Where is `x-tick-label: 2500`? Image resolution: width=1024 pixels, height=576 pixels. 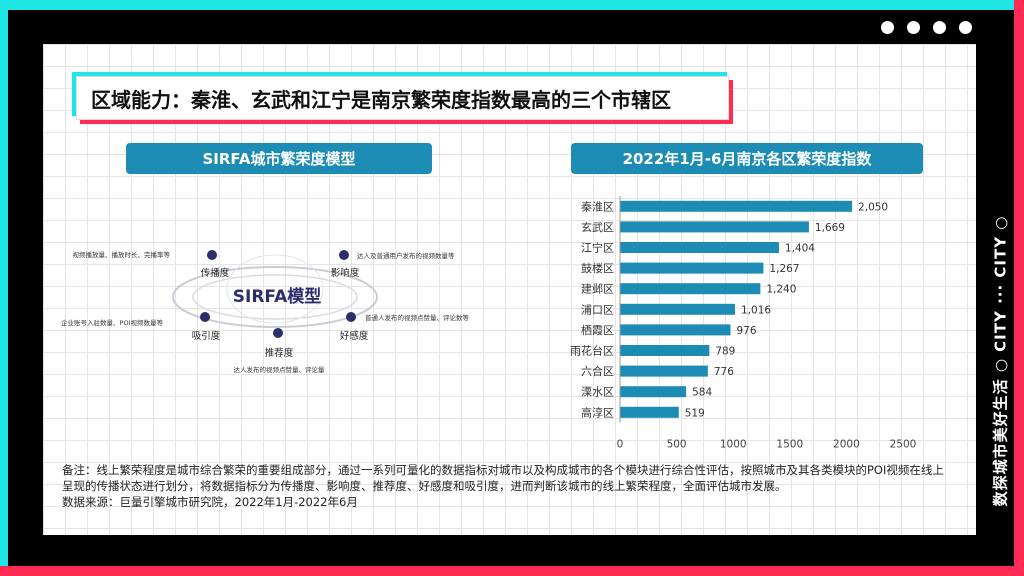
x-tick-label: 2500 is located at coordinates (903, 444).